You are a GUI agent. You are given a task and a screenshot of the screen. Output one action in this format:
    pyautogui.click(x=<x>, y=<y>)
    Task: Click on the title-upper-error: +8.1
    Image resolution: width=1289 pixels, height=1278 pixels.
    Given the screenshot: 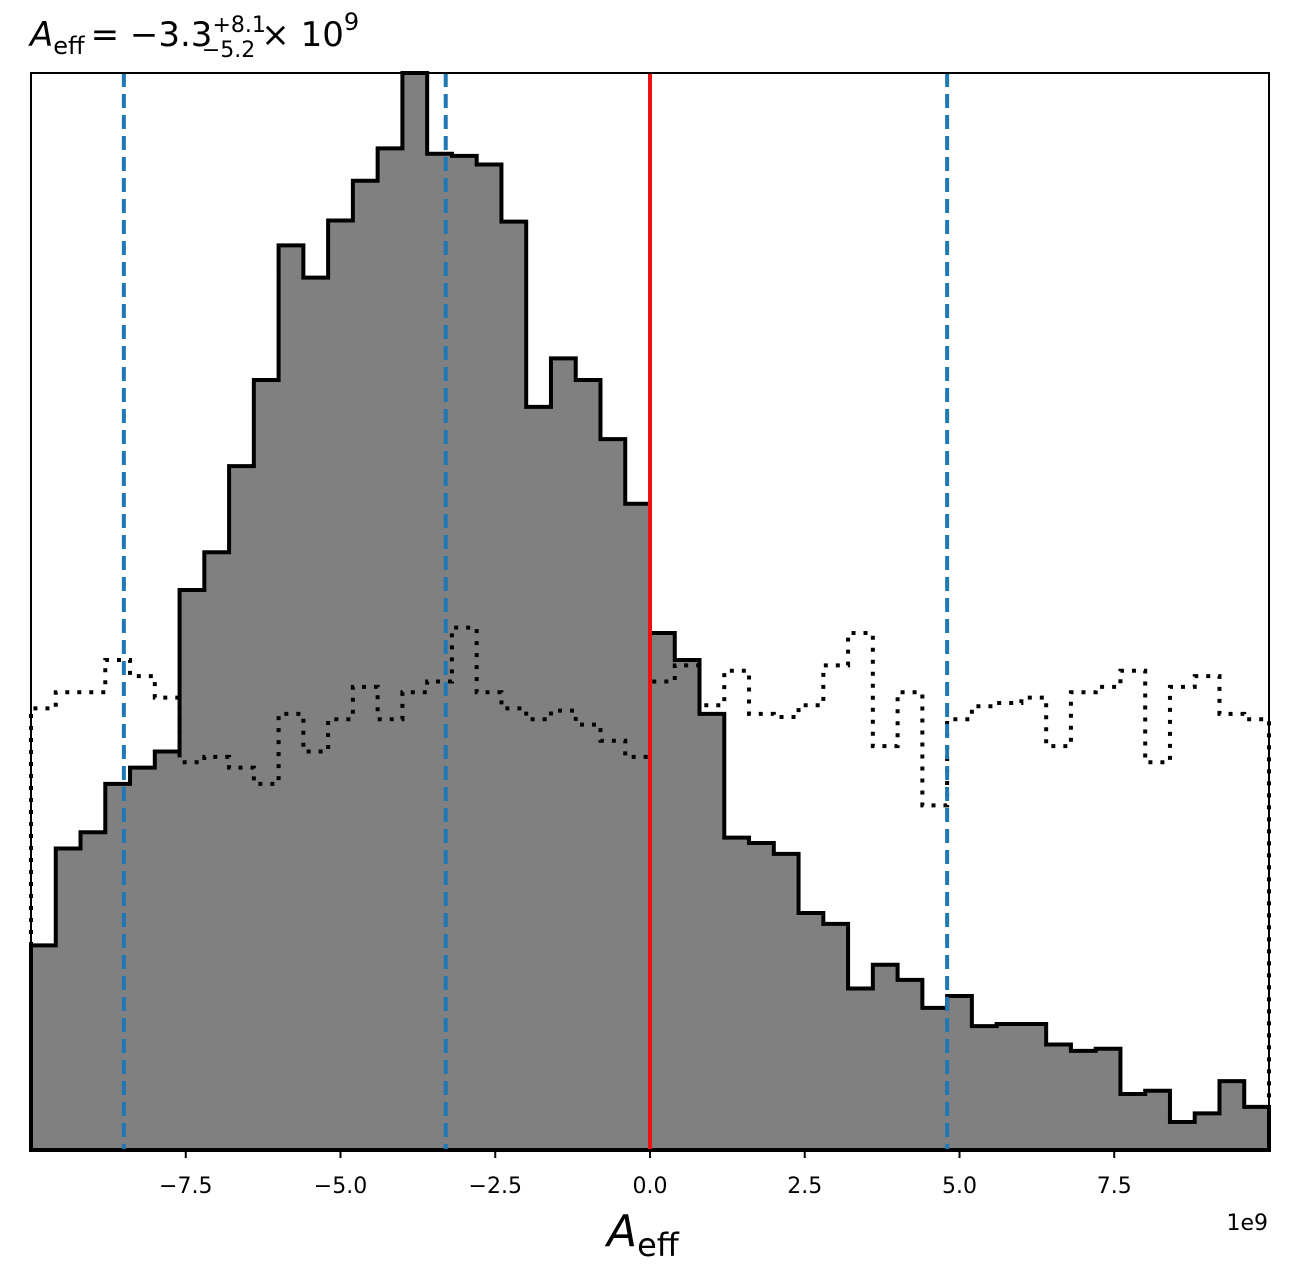 What is the action you would take?
    pyautogui.click(x=238, y=25)
    